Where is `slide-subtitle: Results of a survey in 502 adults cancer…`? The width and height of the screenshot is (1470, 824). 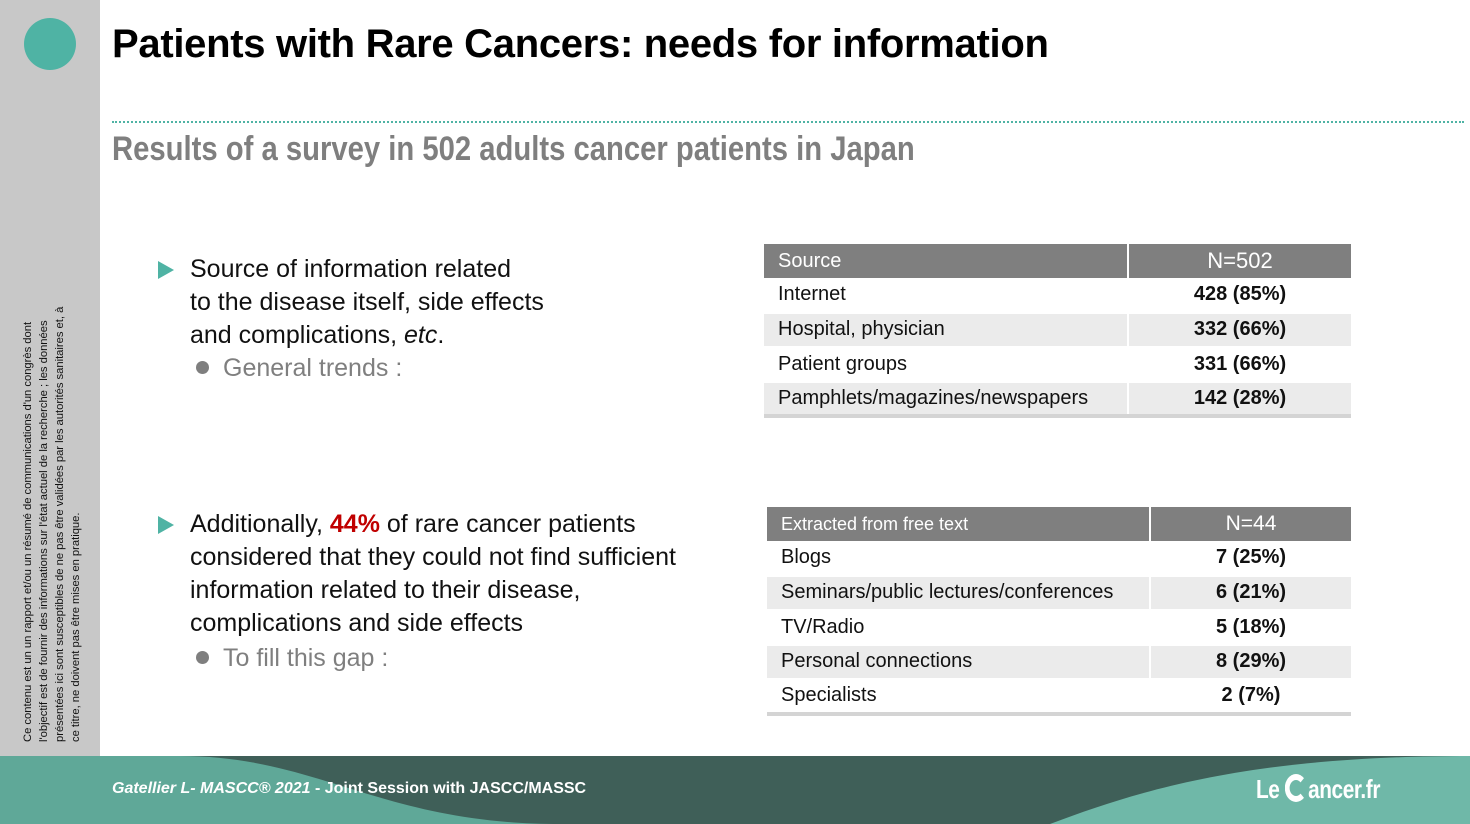
slide-subtitle: Results of a survey in 502 adults cancer… is located at coordinates (513, 149).